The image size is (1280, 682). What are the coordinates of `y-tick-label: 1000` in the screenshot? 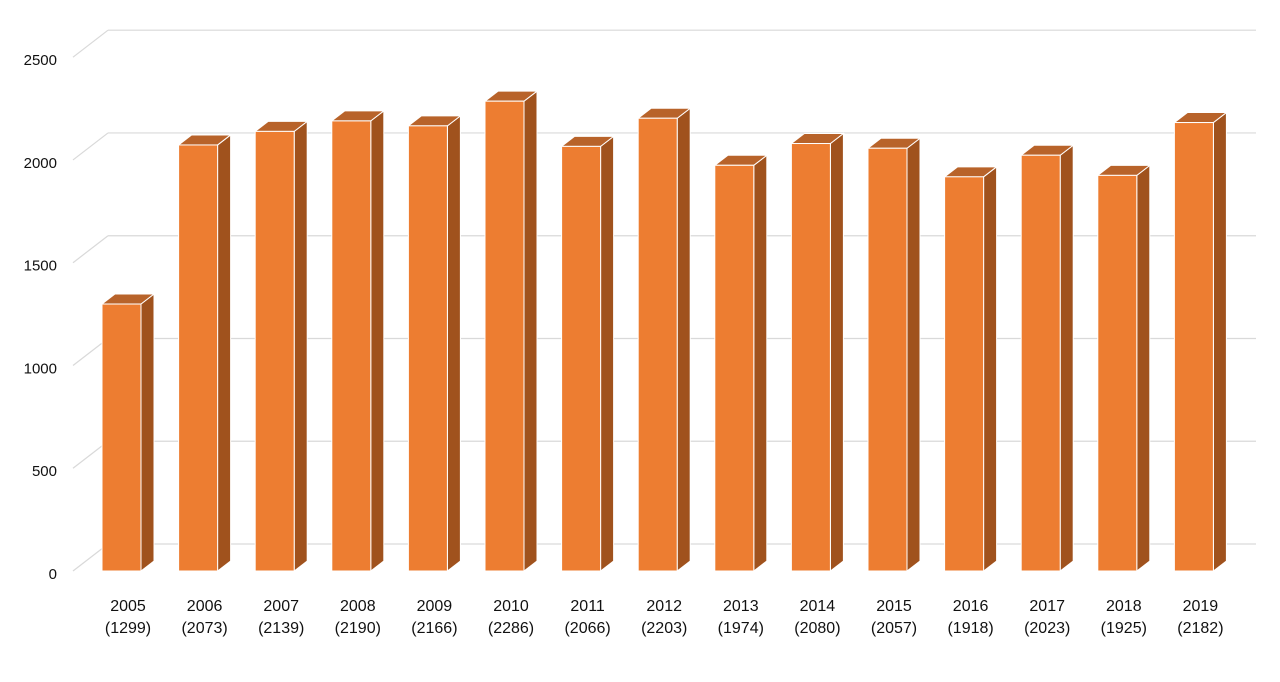 It's located at (40, 368).